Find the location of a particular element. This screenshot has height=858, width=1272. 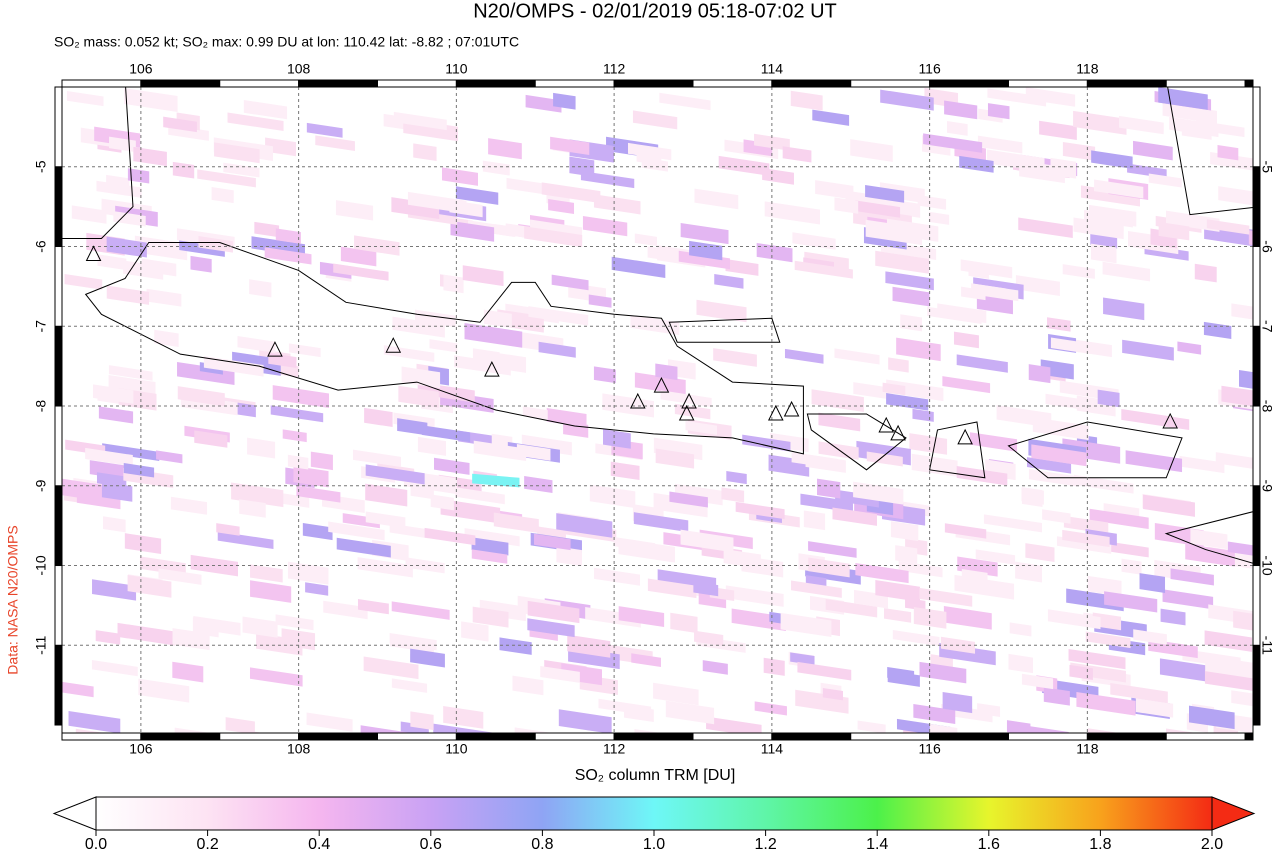

colorbar-tick-label: 1.8 is located at coordinates (1100, 844).